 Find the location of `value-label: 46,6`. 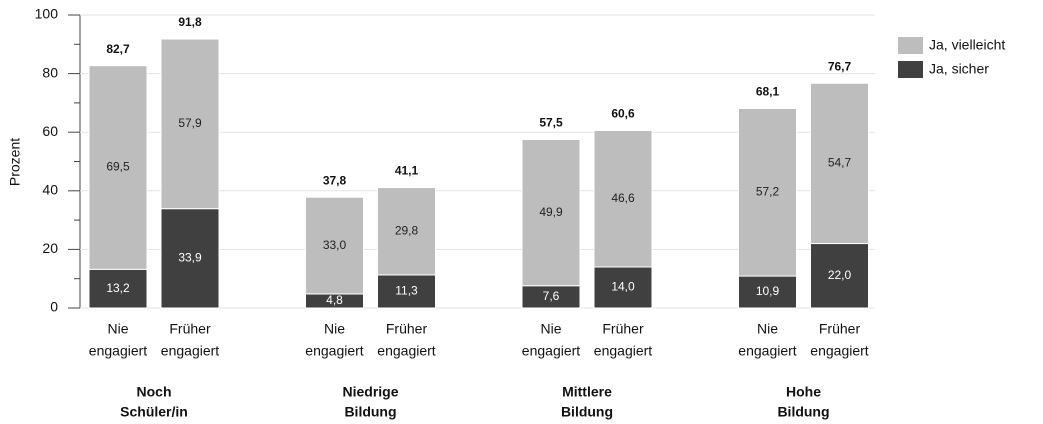

value-label: 46,6 is located at coordinates (623, 198).